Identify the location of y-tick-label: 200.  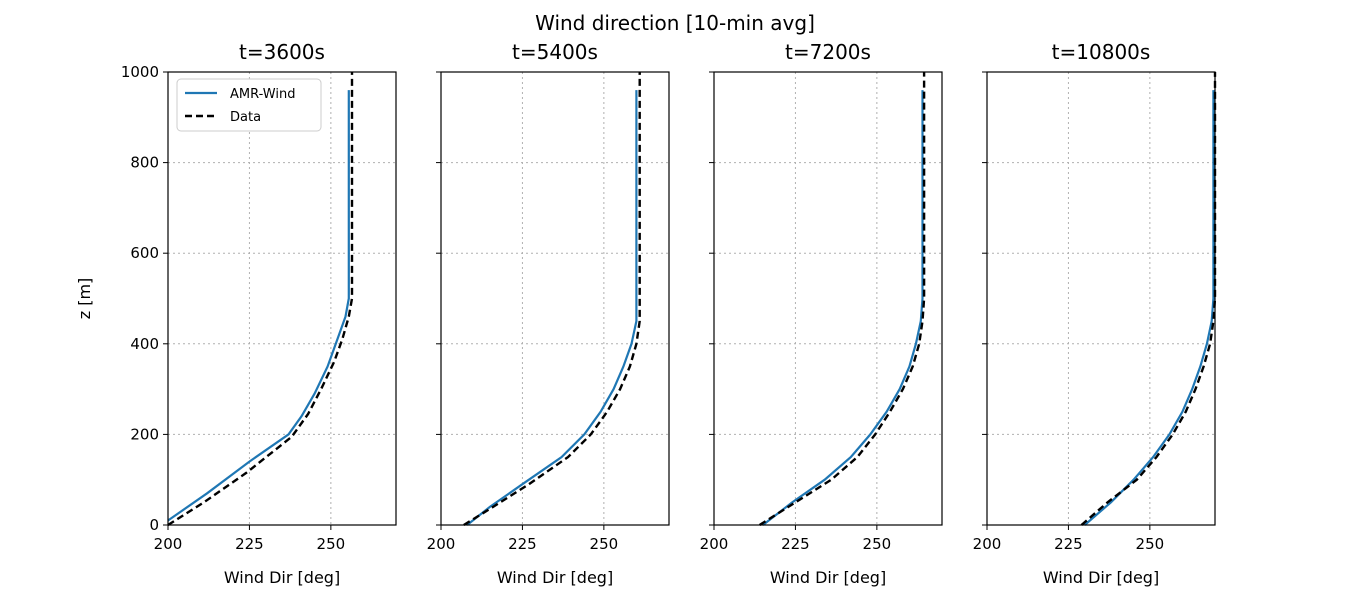
(144, 434).